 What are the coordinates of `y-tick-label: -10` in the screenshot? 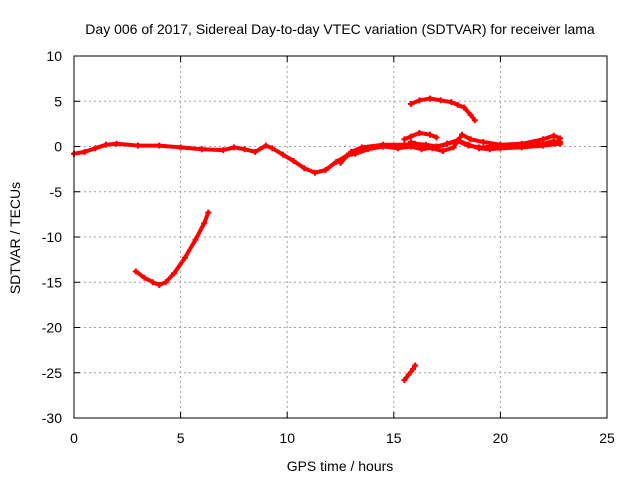 It's located at (52, 237).